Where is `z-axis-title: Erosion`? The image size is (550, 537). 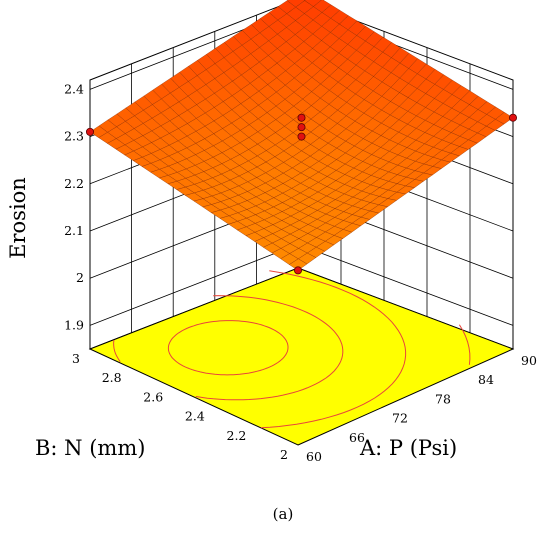 z-axis-title: Erosion is located at coordinates (18, 218).